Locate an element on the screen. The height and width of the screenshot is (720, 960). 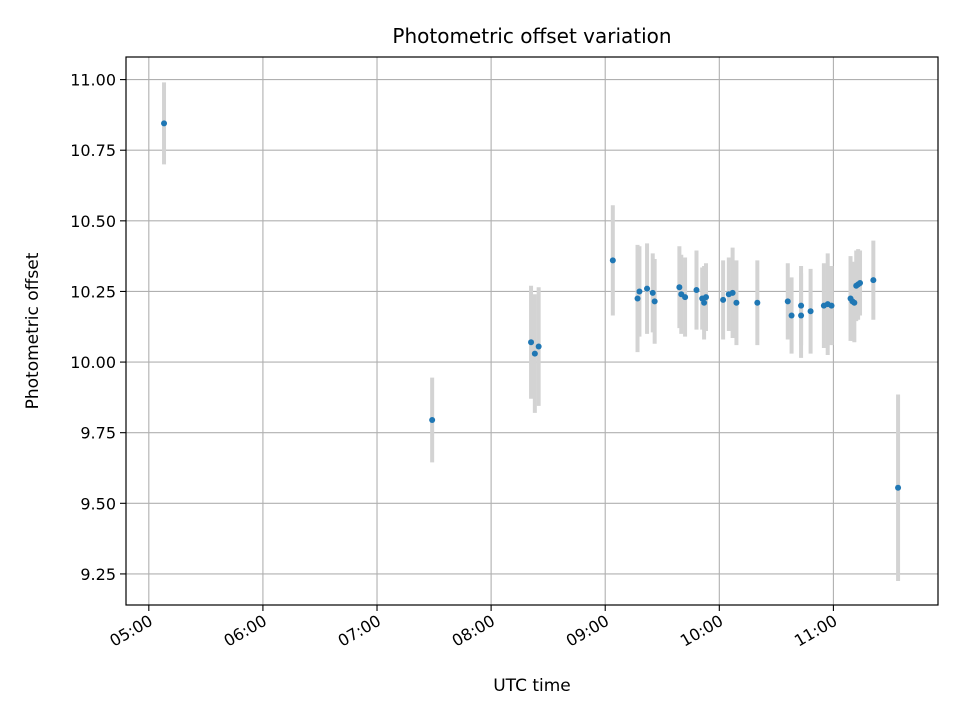
x-axis-label: UTC time is located at coordinates (532, 686).